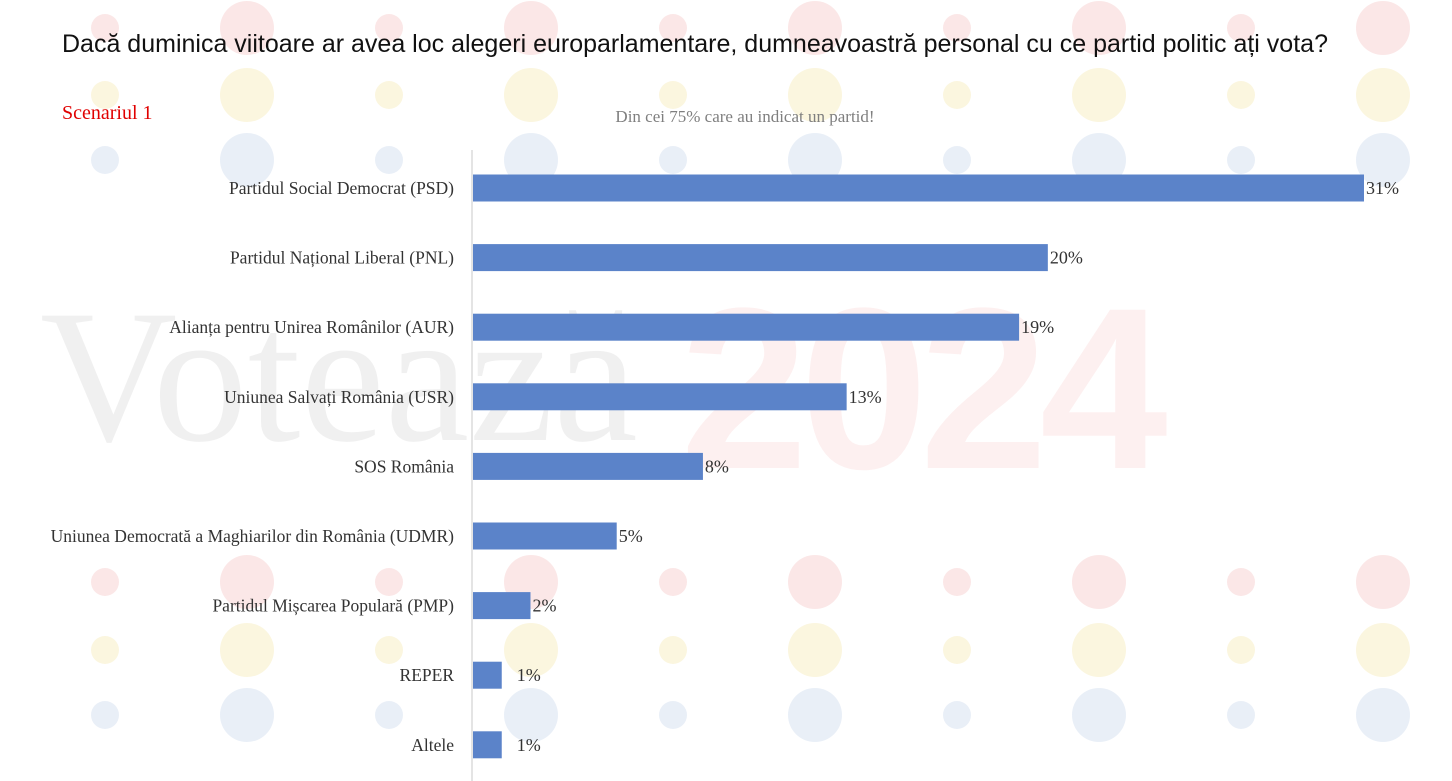 This screenshot has width=1452, height=781. Describe the element at coordinates (1382, 188) in the screenshot. I see `bar-value-label: 31%` at that location.